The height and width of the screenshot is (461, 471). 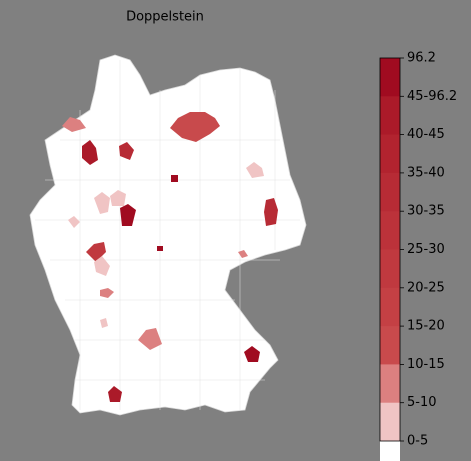 I want to click on colorbar-label: 96.2, so click(x=421, y=58).